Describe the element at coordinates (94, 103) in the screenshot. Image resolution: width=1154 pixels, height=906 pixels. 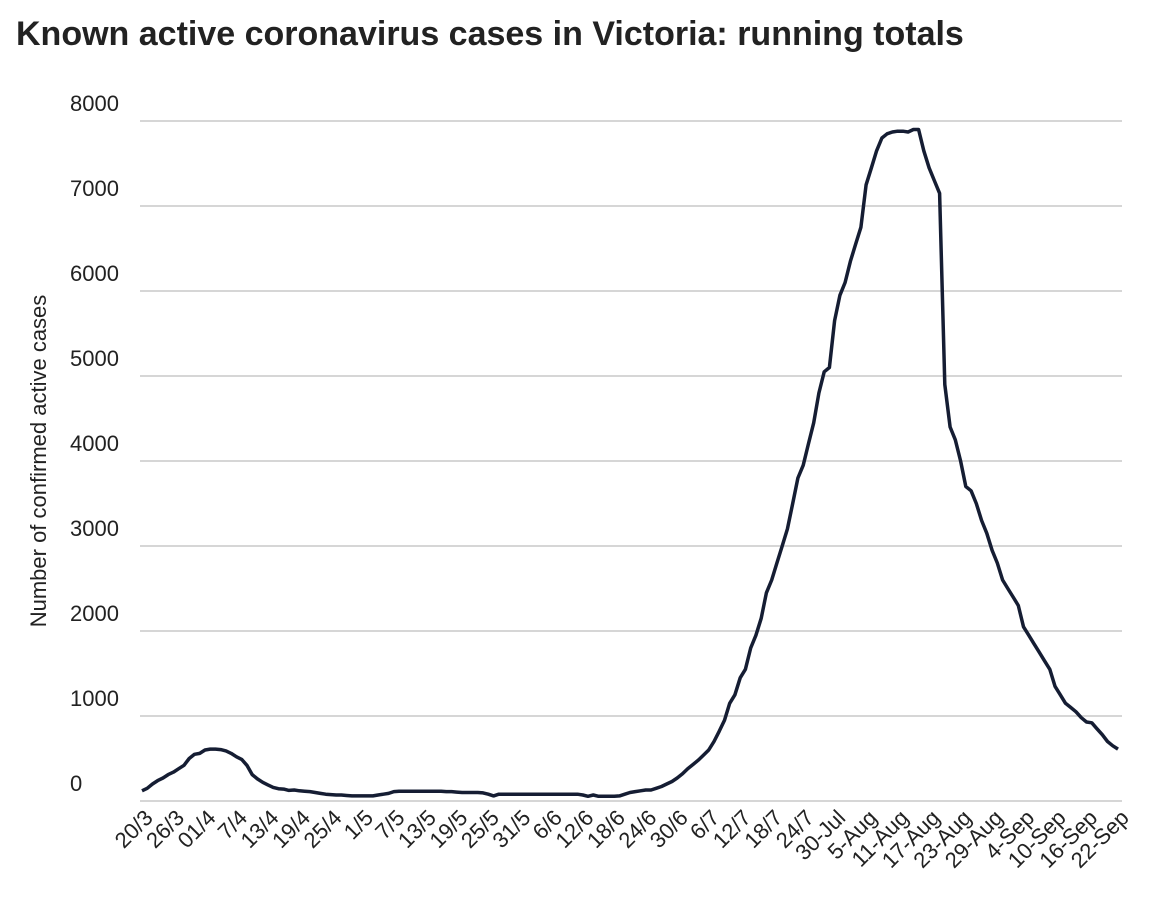
I see `y-tick-label: 8000` at that location.